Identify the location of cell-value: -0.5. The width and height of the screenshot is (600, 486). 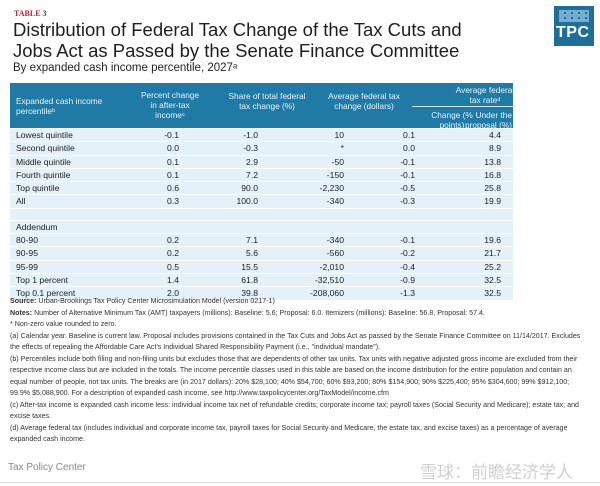
(407, 188).